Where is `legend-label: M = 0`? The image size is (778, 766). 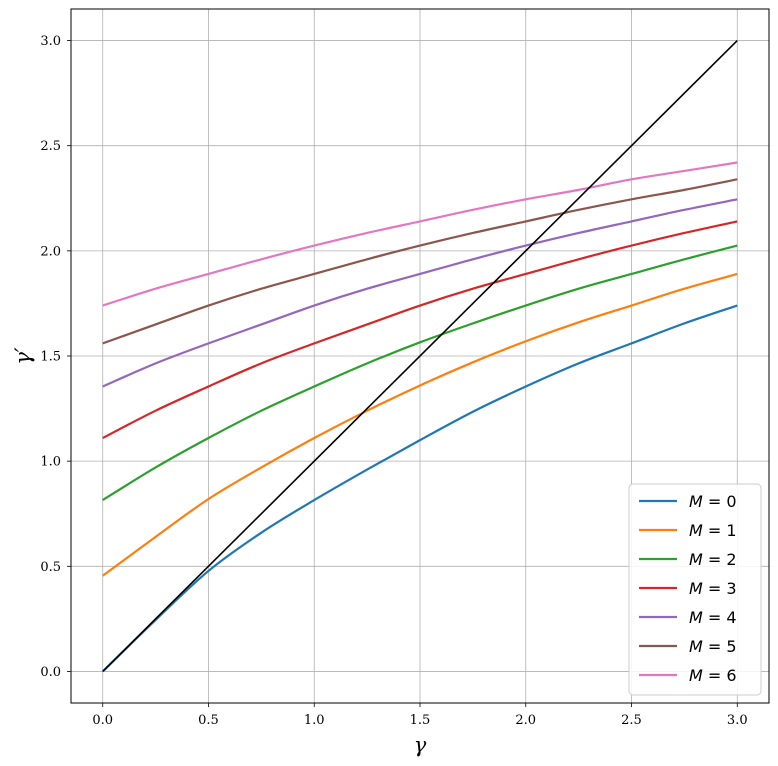 legend-label: M = 0 is located at coordinates (713, 501).